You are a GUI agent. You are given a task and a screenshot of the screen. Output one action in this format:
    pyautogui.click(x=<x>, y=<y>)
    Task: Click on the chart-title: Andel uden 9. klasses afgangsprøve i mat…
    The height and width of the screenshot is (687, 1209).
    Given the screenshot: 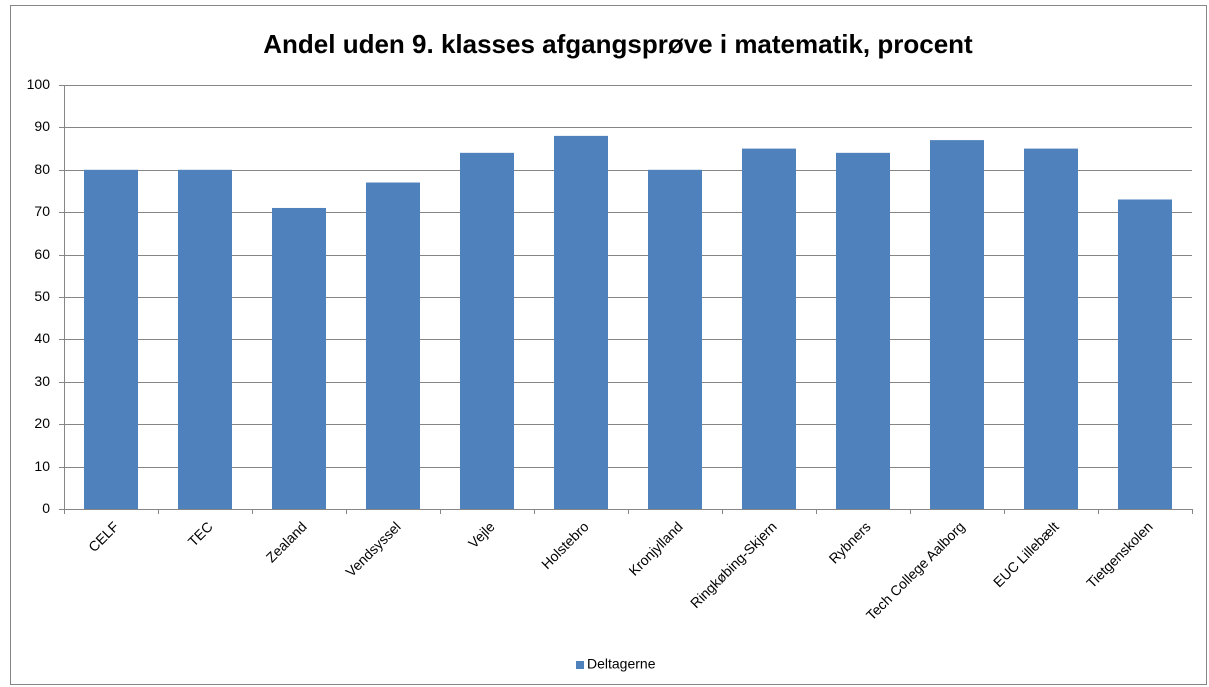 What is the action you would take?
    pyautogui.click(x=618, y=44)
    